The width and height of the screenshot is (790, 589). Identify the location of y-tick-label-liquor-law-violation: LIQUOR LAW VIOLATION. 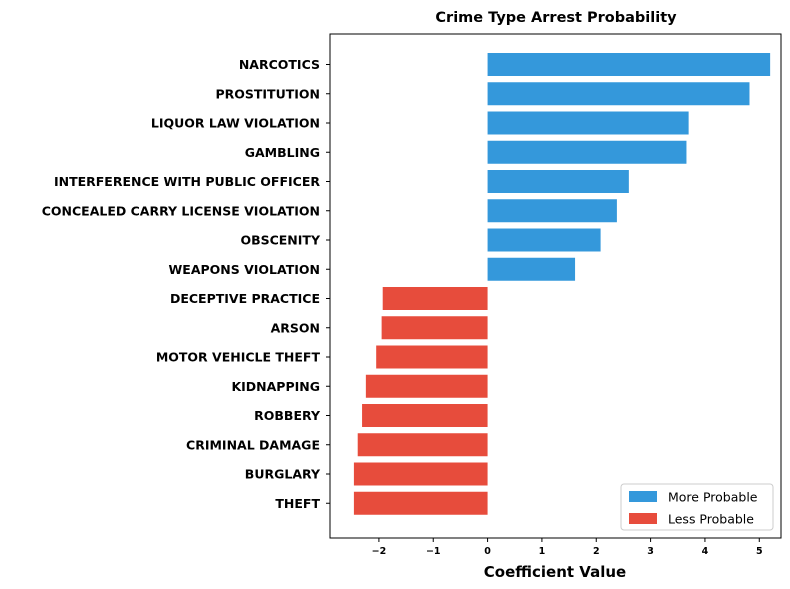
(235, 123).